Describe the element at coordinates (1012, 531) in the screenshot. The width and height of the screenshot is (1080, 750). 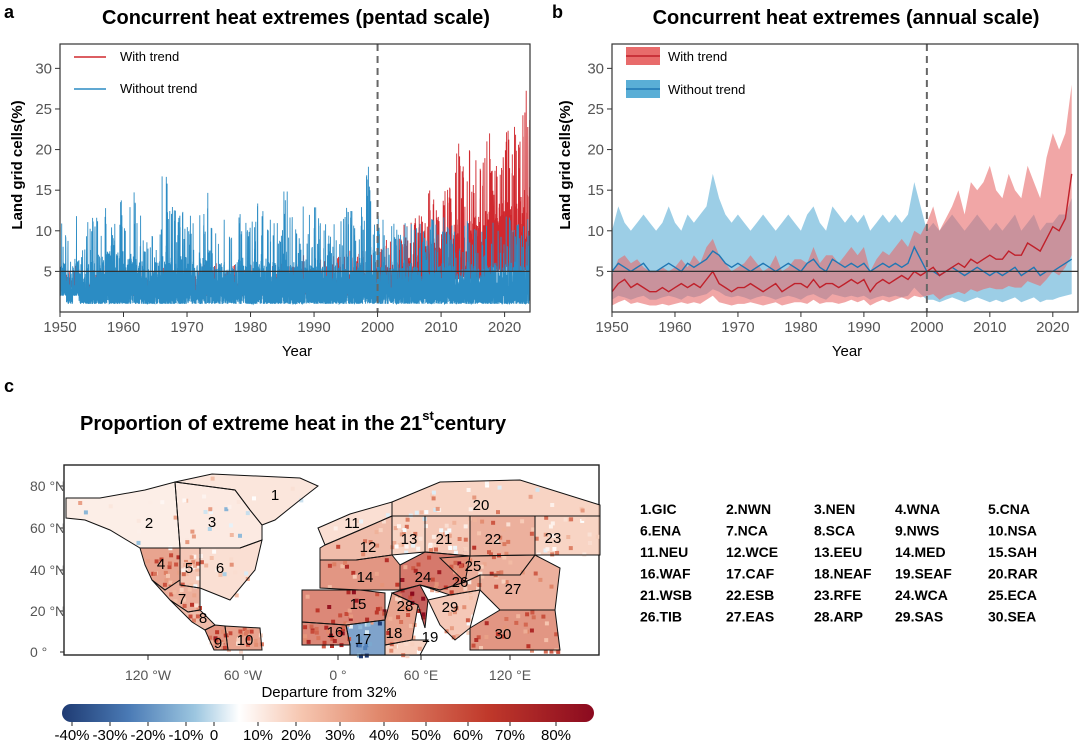
I see `region-list-entry: 10.NSA` at that location.